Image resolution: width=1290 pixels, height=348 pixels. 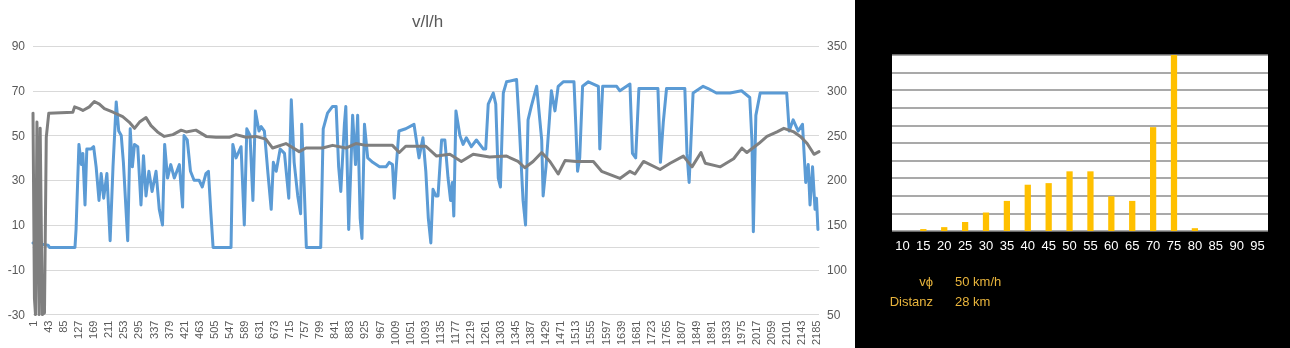 I want to click on text: Distanz, so click(x=911, y=301).